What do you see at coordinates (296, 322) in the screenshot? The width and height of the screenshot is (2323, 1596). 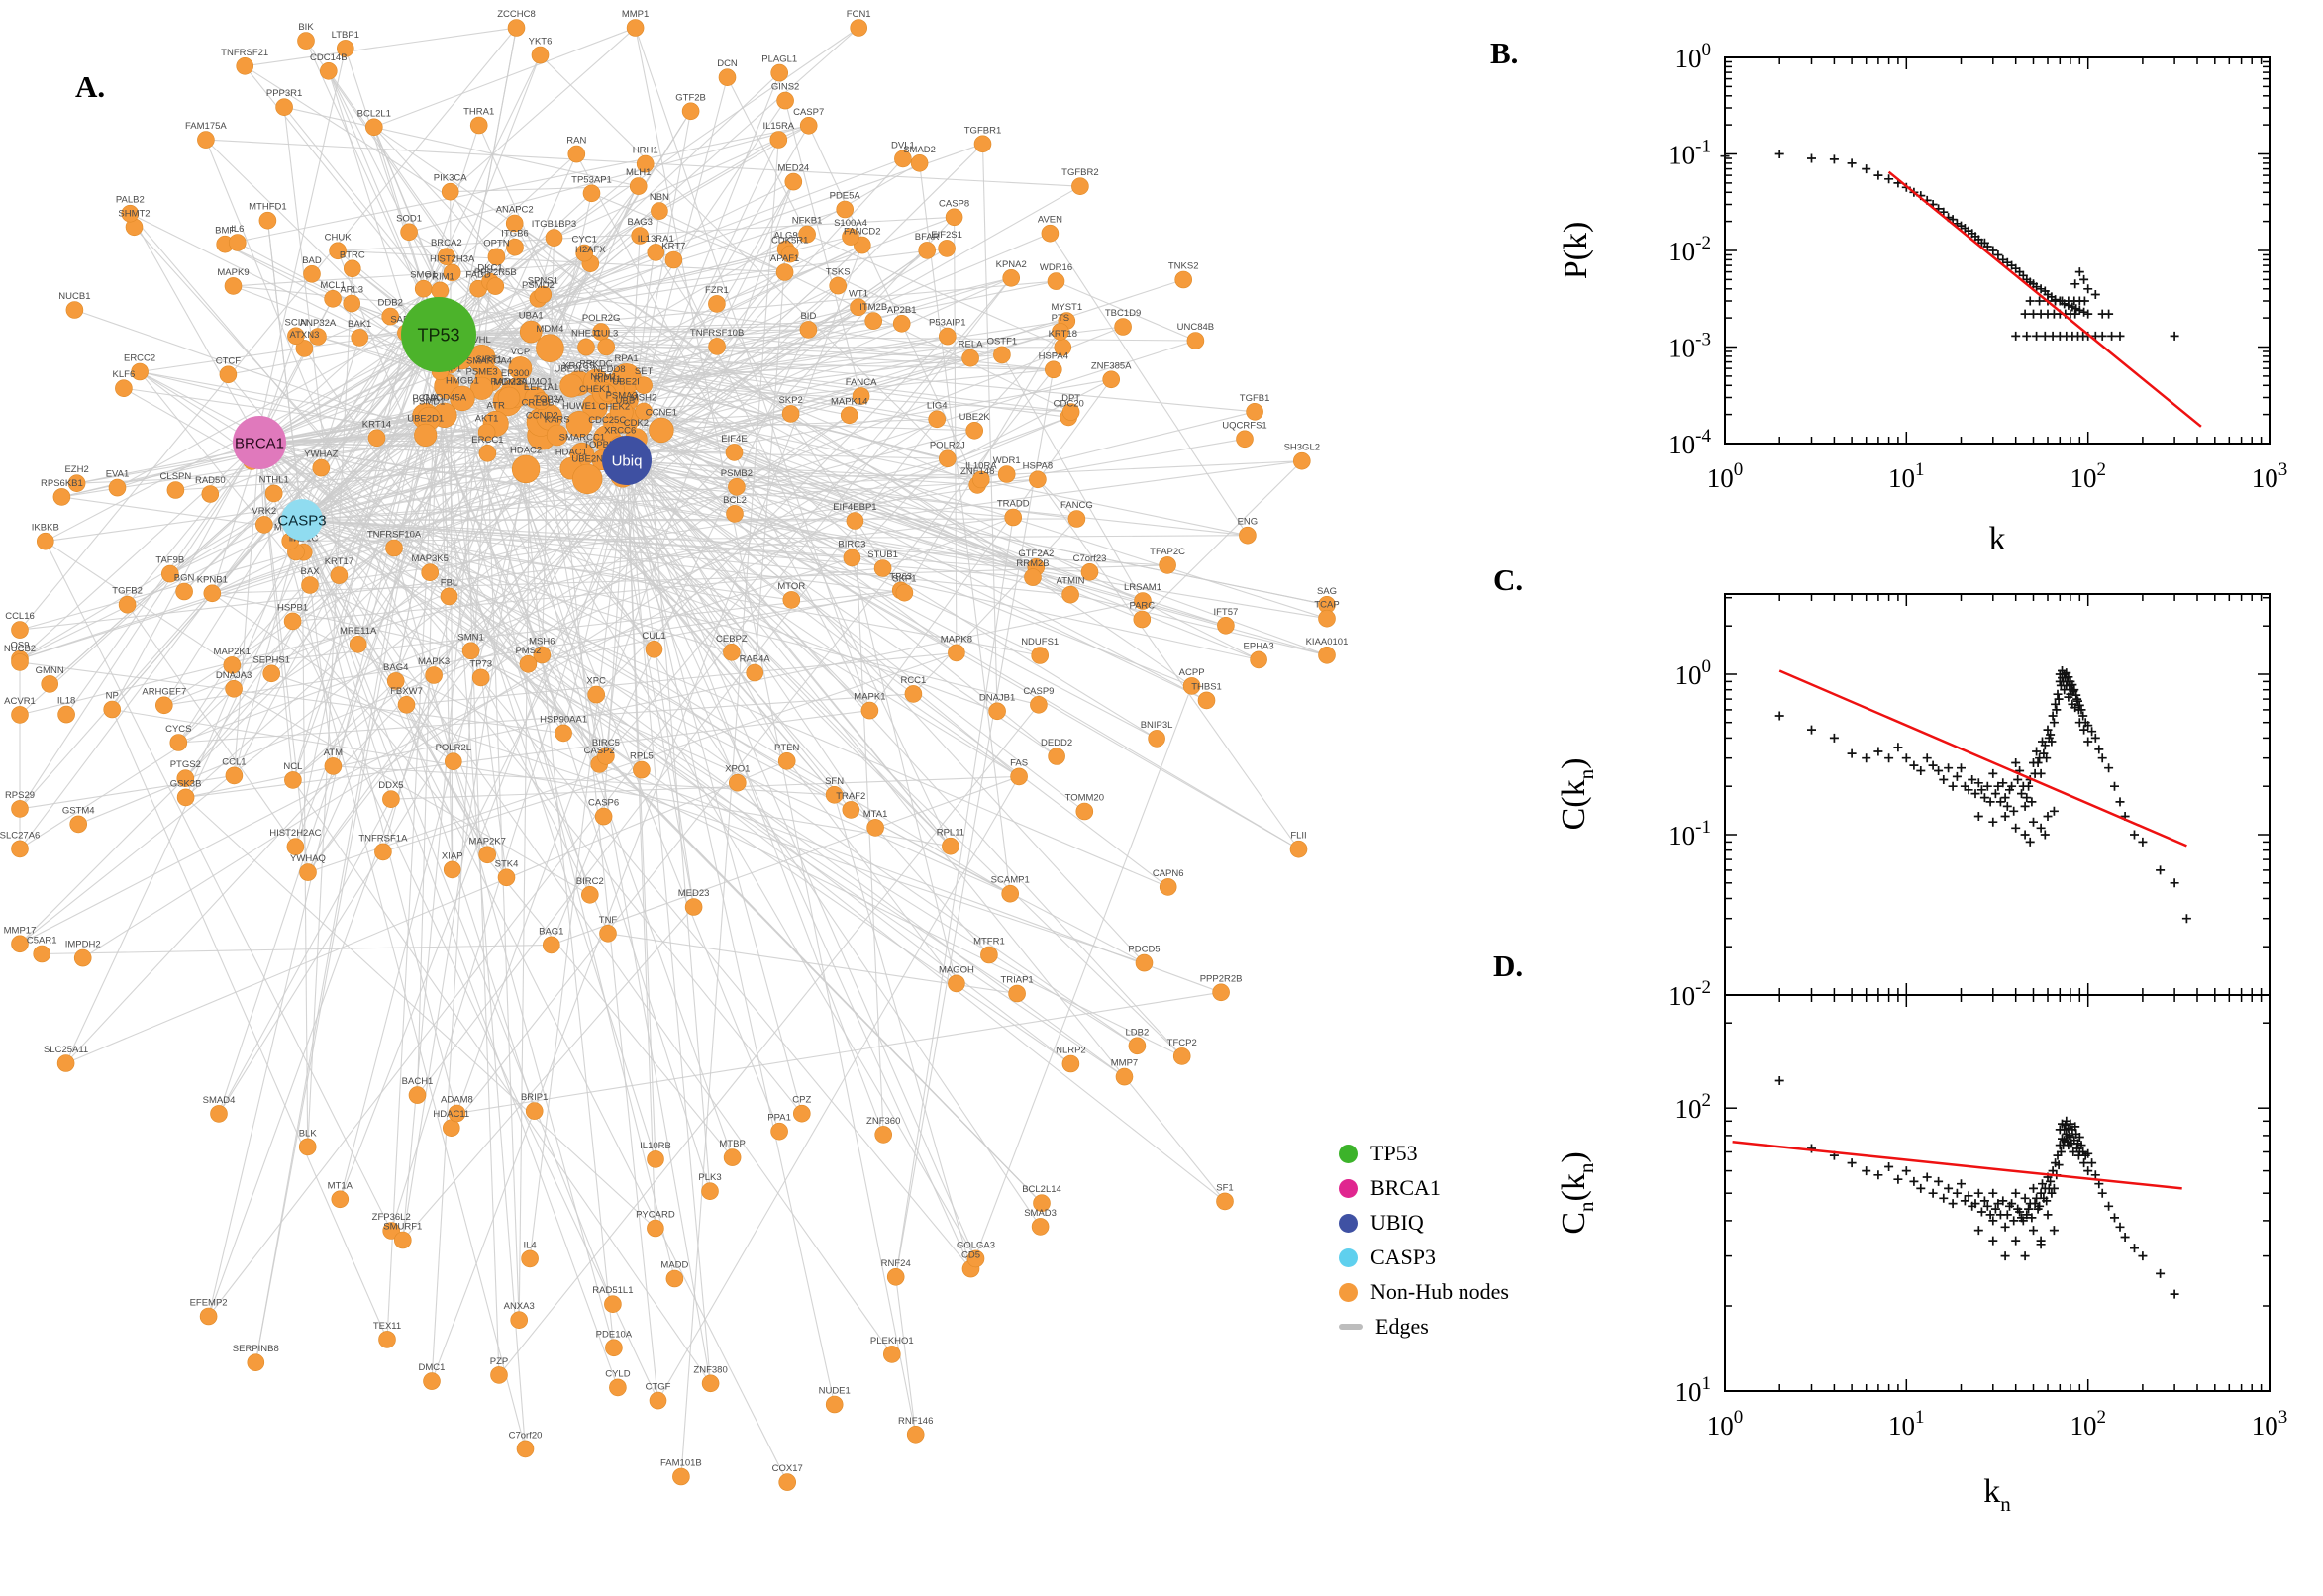 I see `svg-text: SCIN` at bounding box center [296, 322].